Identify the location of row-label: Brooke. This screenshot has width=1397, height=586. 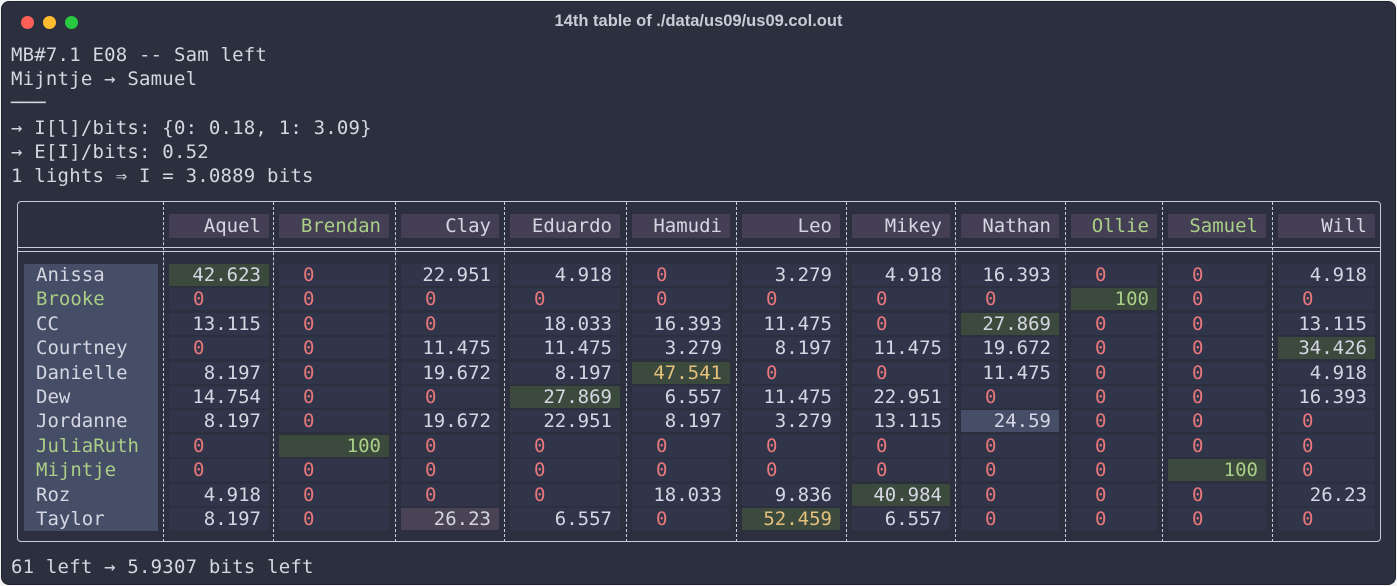
(70, 299).